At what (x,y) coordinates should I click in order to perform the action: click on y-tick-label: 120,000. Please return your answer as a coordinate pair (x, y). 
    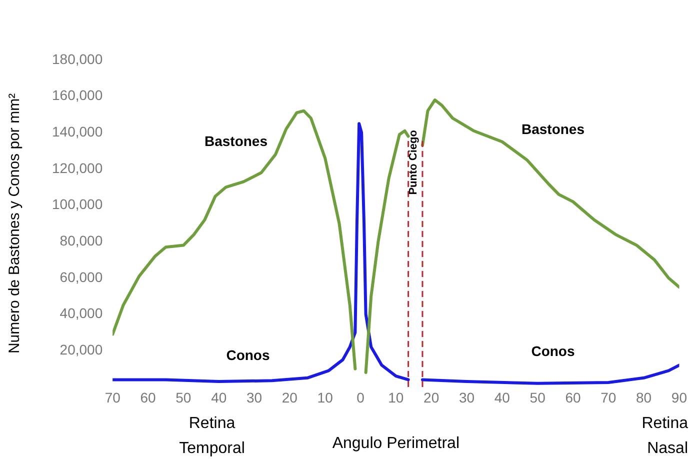
    Looking at the image, I should click on (77, 168).